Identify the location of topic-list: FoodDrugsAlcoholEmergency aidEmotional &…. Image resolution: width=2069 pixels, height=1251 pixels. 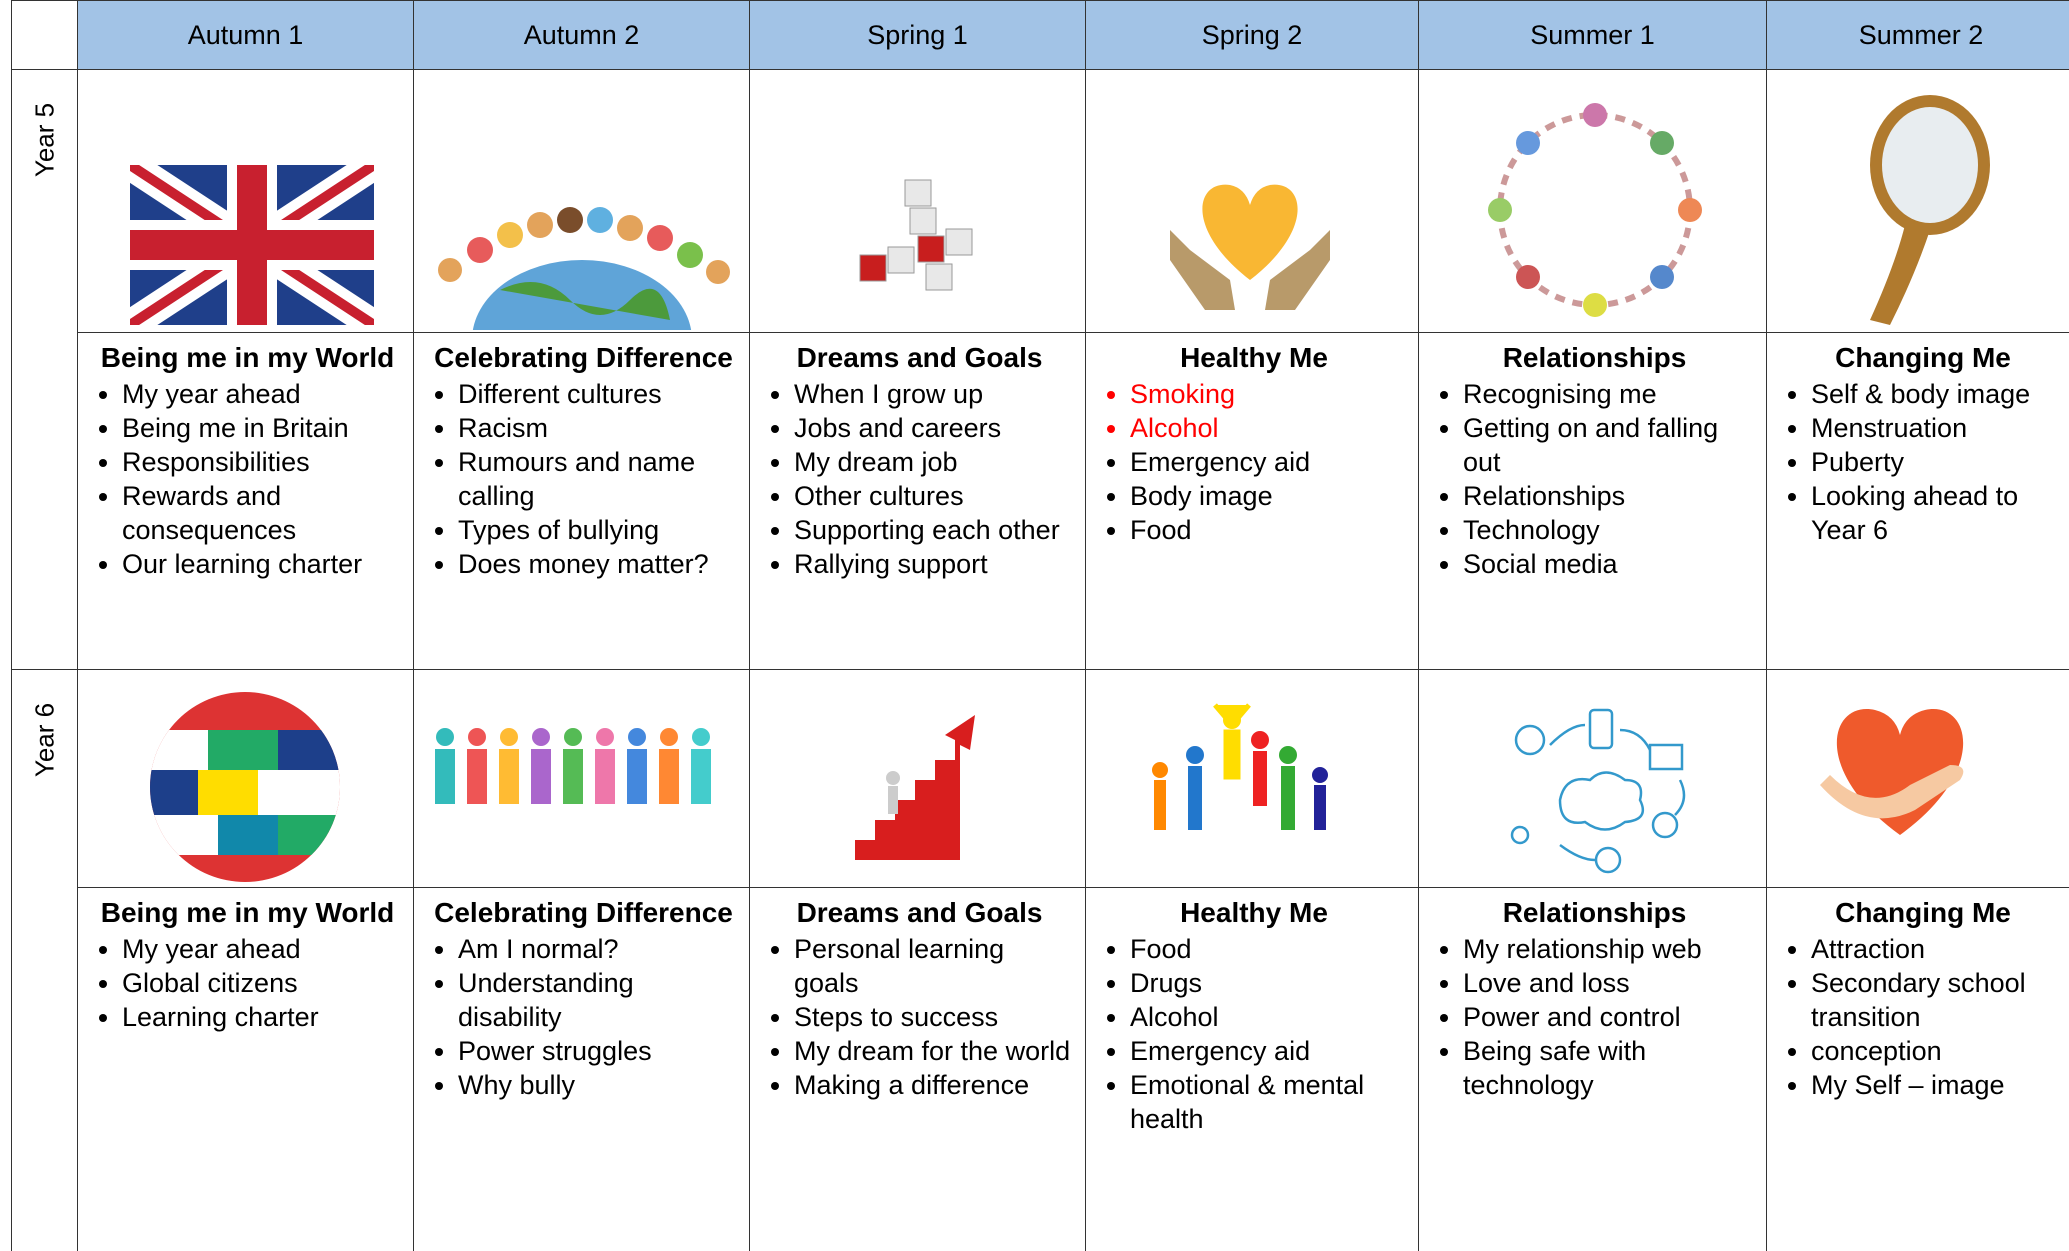
(1254, 1034).